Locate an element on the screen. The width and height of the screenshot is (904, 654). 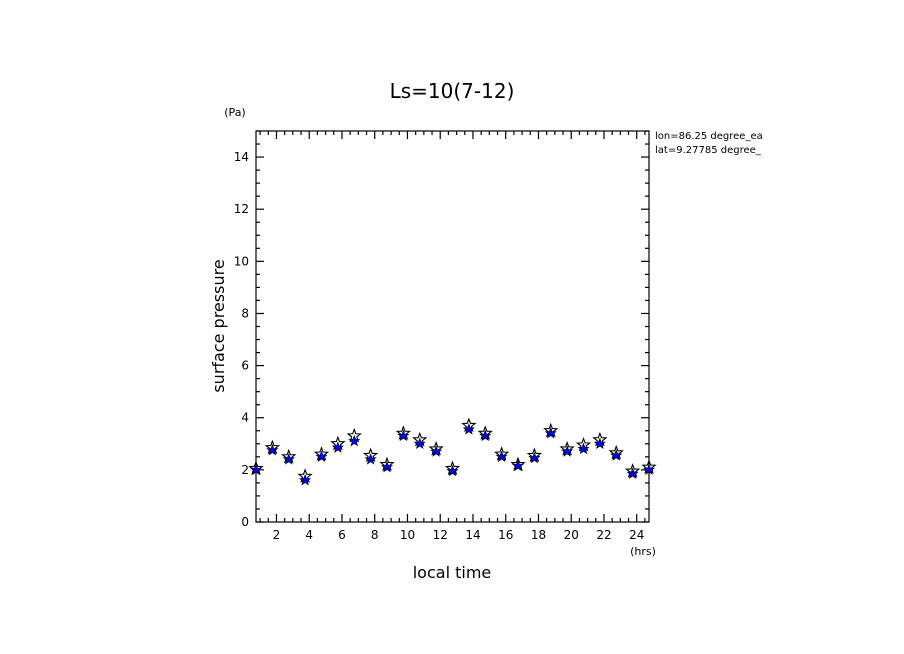
x-tick-label: 12 is located at coordinates (440, 535).